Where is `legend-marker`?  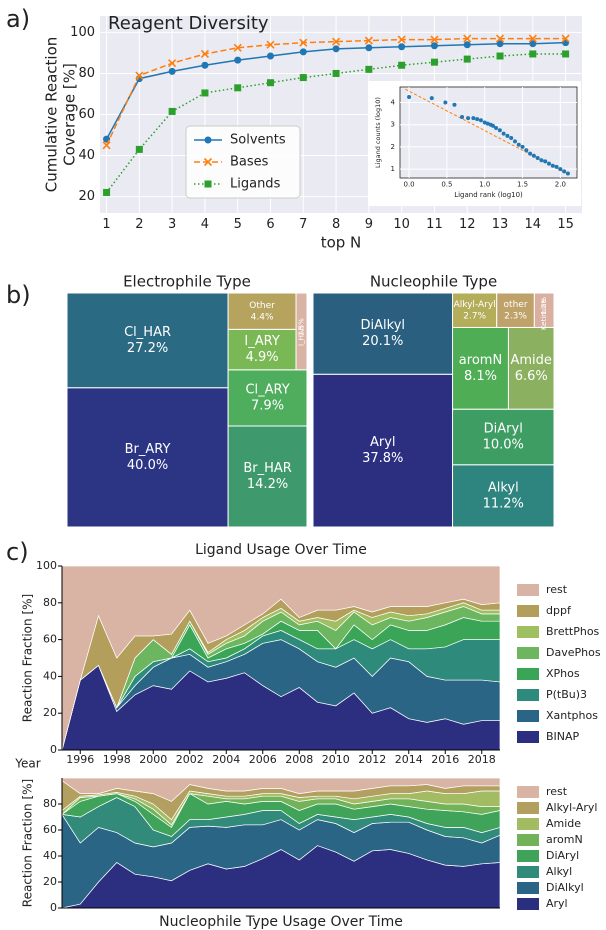 legend-marker is located at coordinates (208, 140).